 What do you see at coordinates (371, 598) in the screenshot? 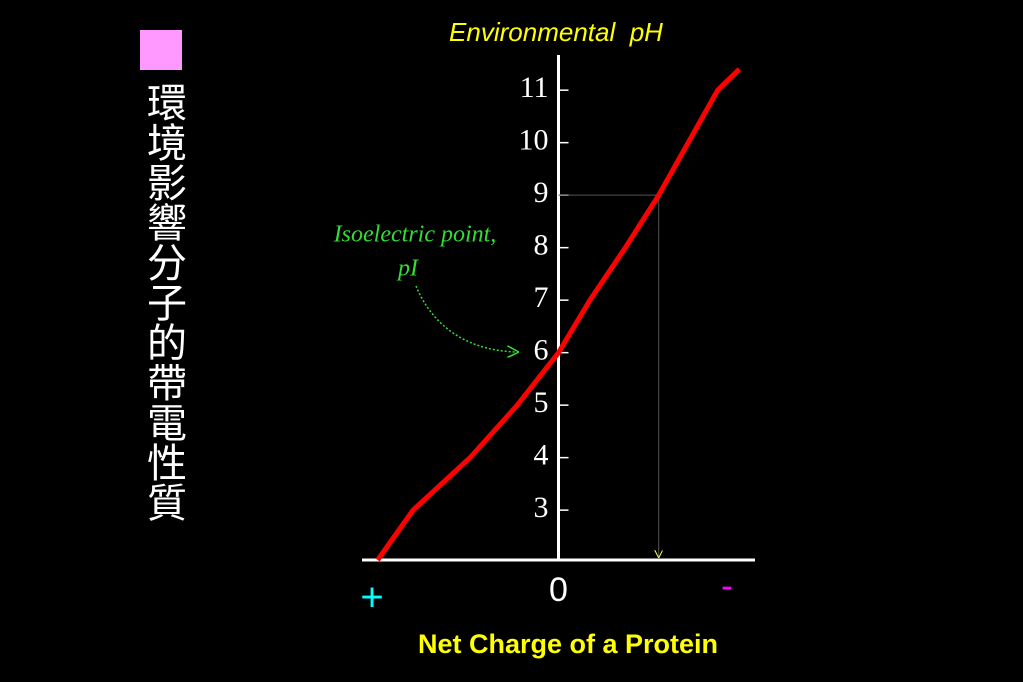
I see `x-left-label: +` at bounding box center [371, 598].